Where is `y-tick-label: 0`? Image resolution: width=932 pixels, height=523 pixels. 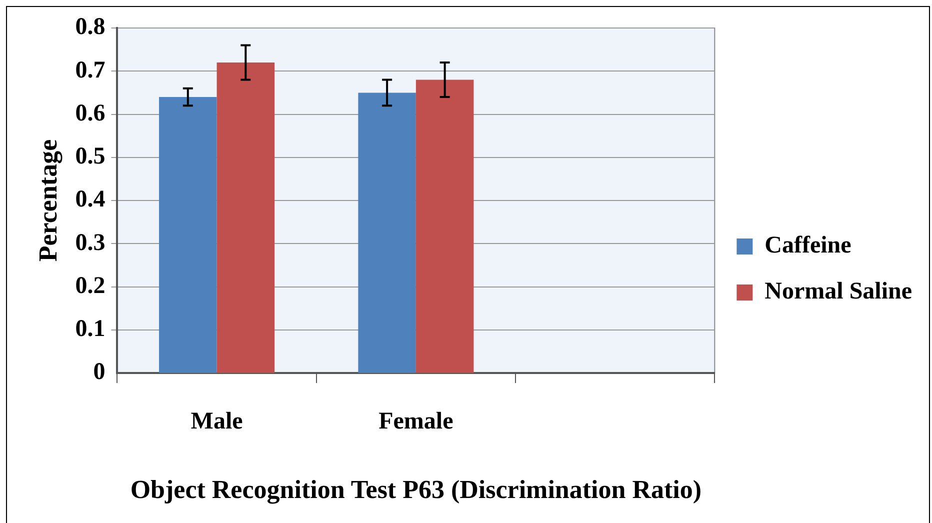
y-tick-label: 0 is located at coordinates (99, 372).